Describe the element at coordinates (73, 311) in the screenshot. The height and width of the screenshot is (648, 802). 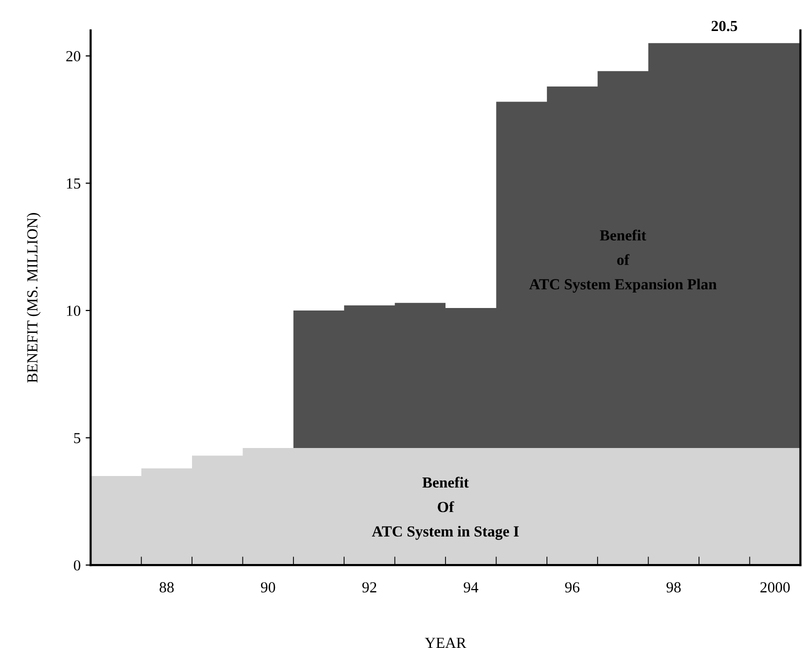
I see `y-tick-label: 10` at that location.